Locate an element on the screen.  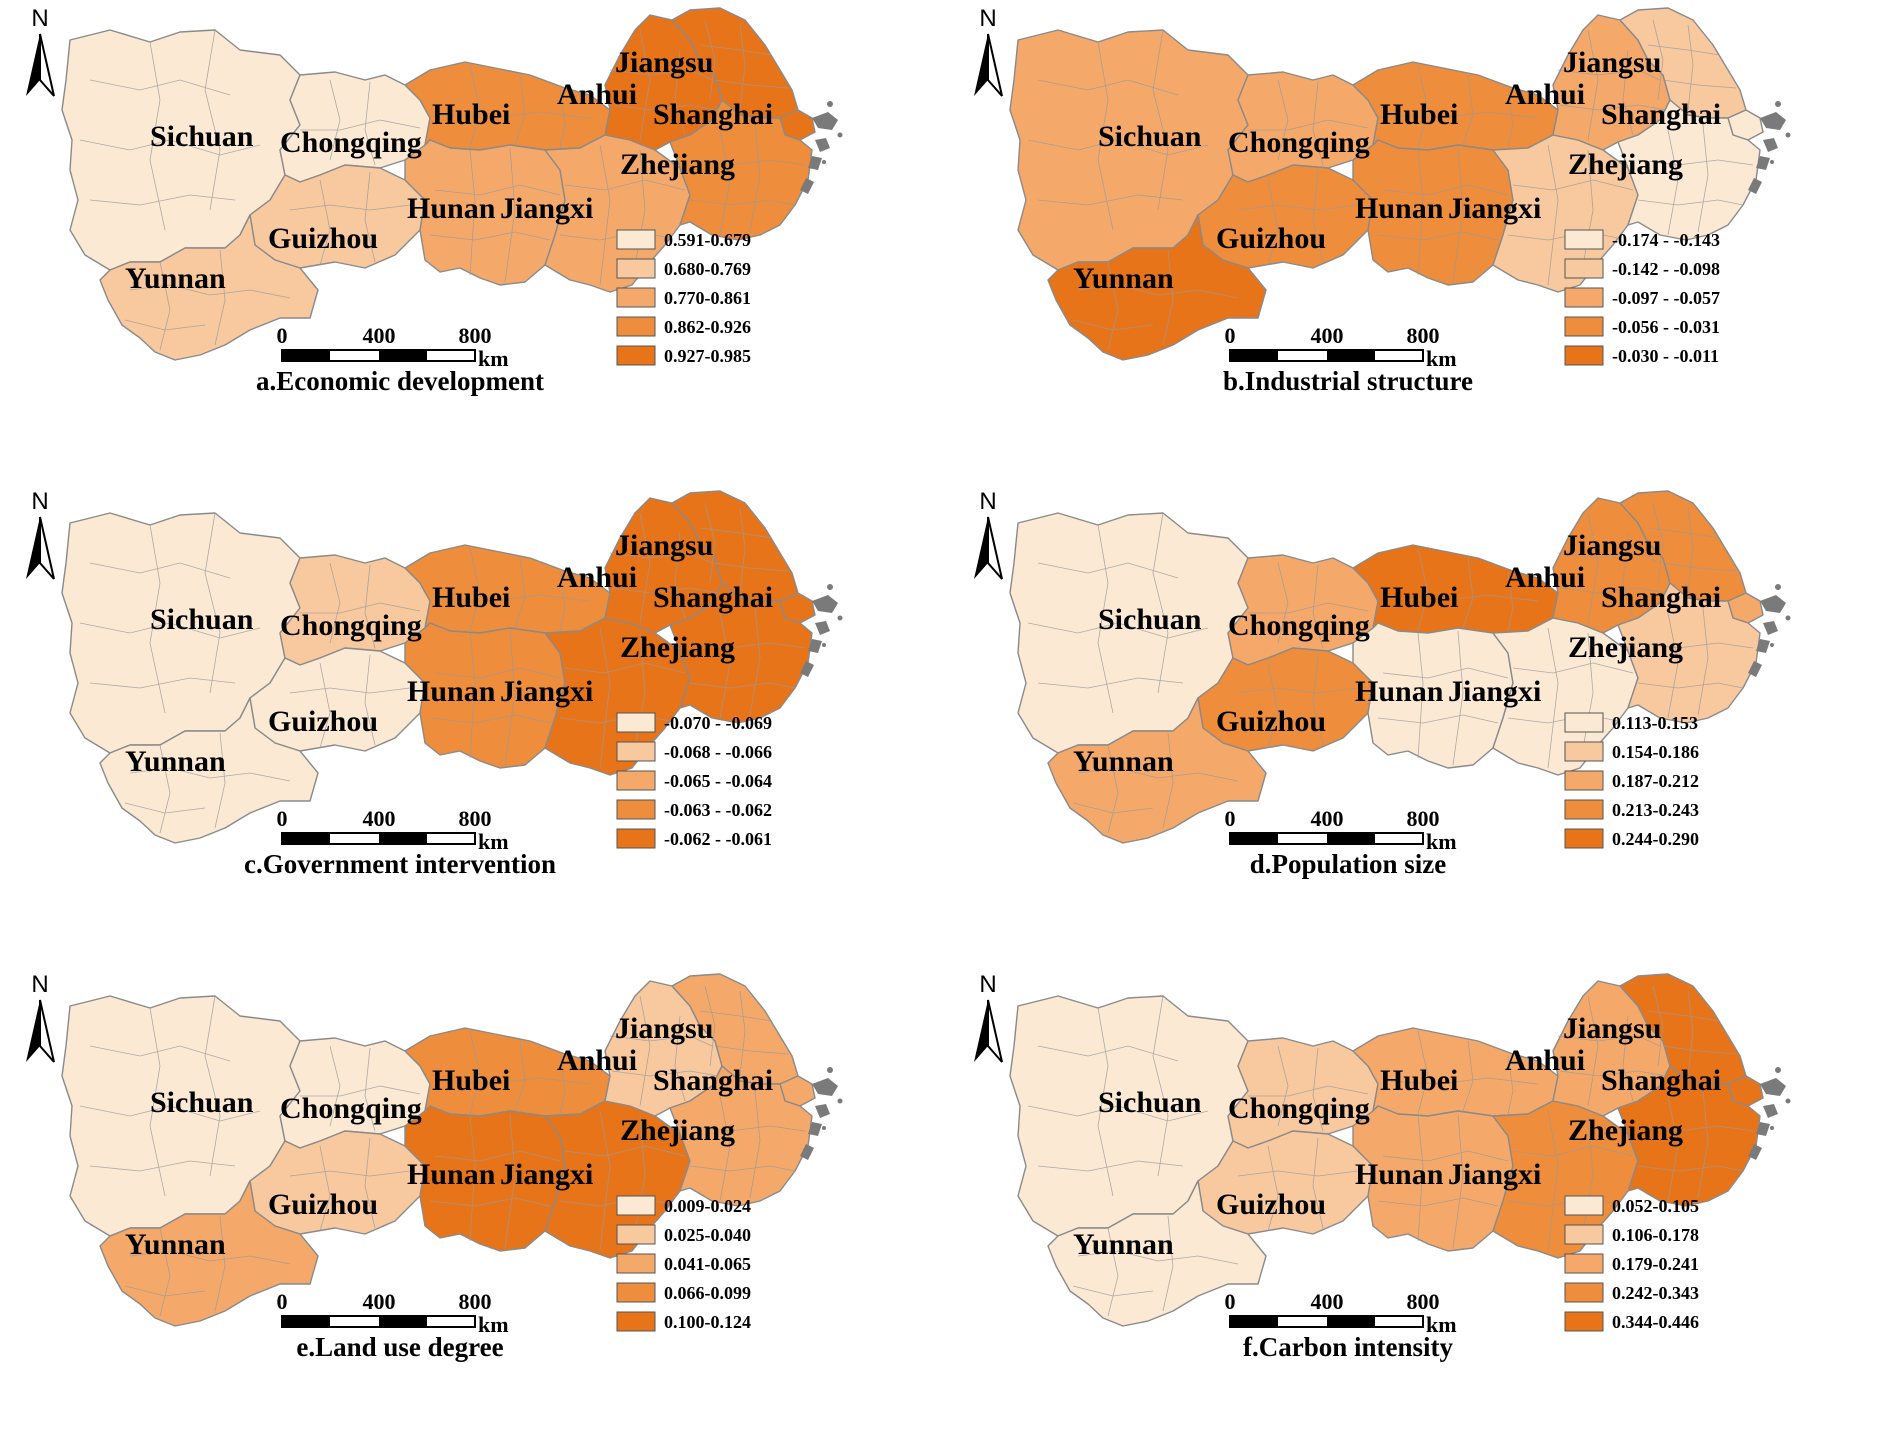
legend-item: 0.113-0.153 is located at coordinates (1631, 722).